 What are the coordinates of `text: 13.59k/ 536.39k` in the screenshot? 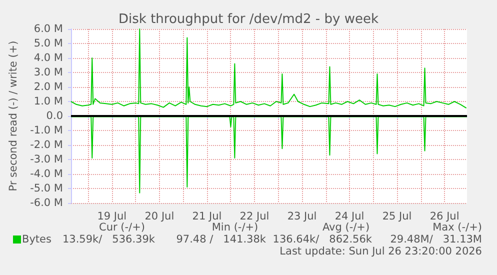 It's located at (109, 240).